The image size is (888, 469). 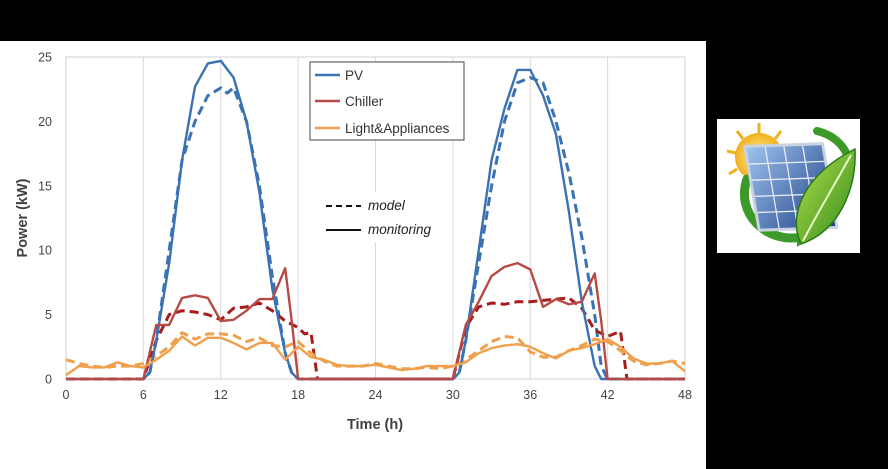 I want to click on x-tick-label: 36, so click(x=530, y=395).